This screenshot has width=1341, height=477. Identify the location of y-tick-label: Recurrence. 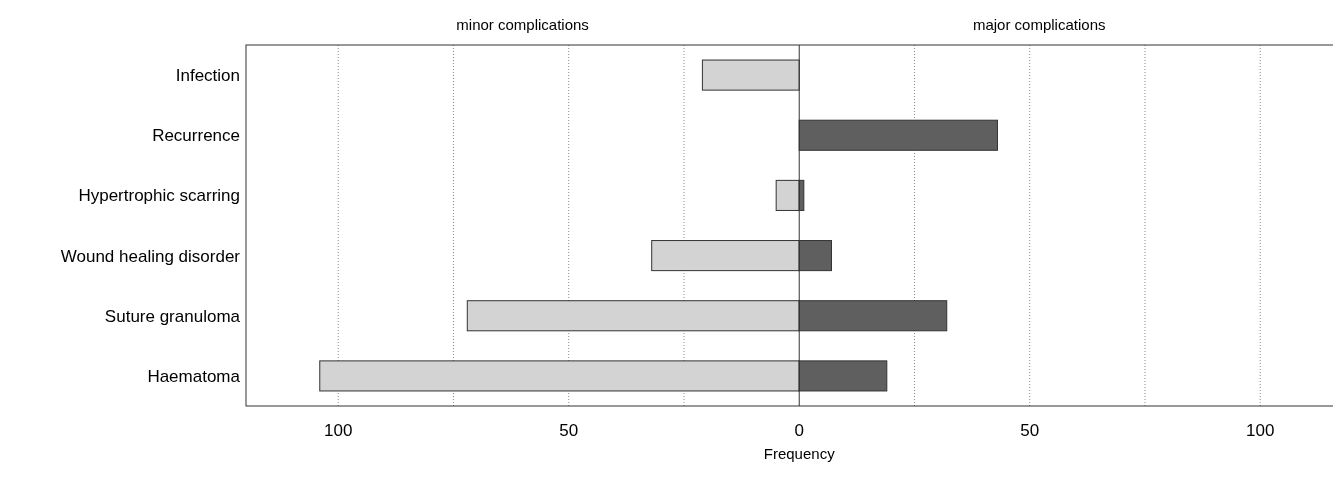
(196, 136).